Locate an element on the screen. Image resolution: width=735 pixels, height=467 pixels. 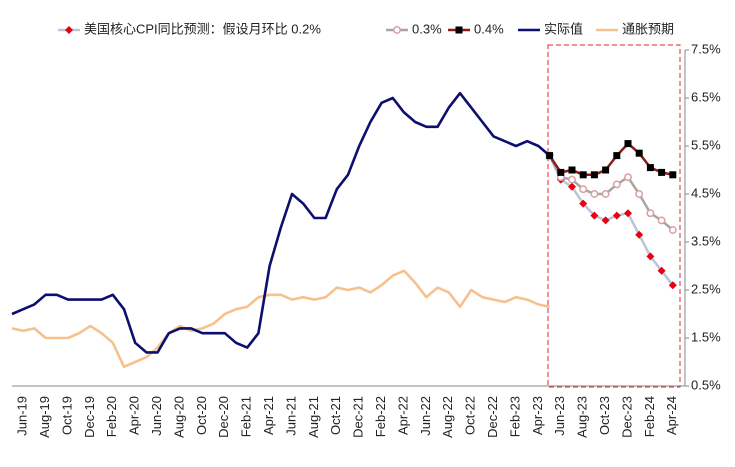
y-tick-label: 6.5% is located at coordinates (706, 96).